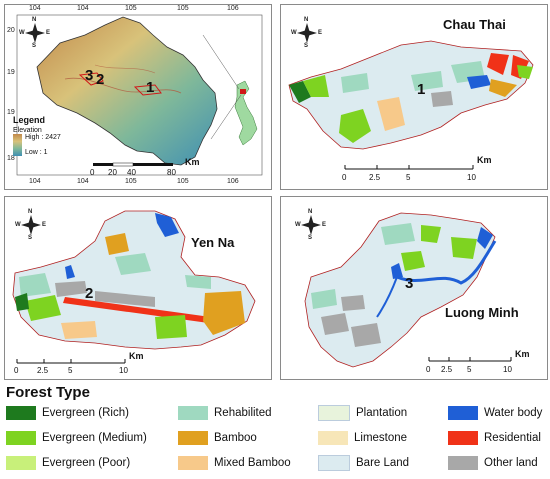 This screenshot has height=479, width=550. What do you see at coordinates (11, 158) in the screenshot?
I see `left-tick: 18` at bounding box center [11, 158].